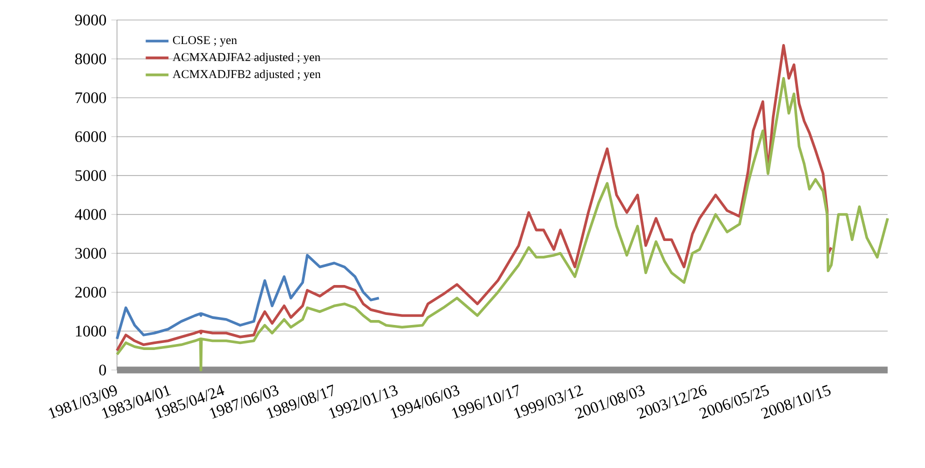 Image resolution: width=925 pixels, height=468 pixels. What do you see at coordinates (91, 331) in the screenshot?
I see `y-tick-label: 1000` at bounding box center [91, 331].